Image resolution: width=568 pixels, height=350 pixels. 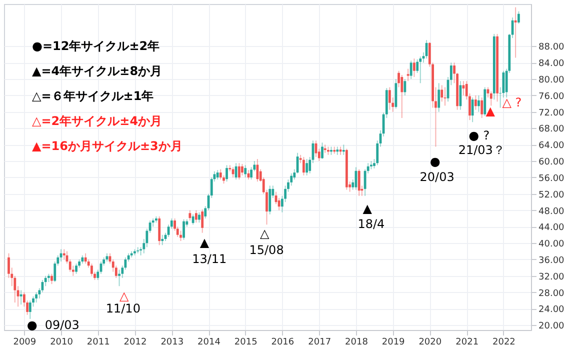 I want to click on annotation: ●=12年サイクル±2年, so click(x=96, y=46).